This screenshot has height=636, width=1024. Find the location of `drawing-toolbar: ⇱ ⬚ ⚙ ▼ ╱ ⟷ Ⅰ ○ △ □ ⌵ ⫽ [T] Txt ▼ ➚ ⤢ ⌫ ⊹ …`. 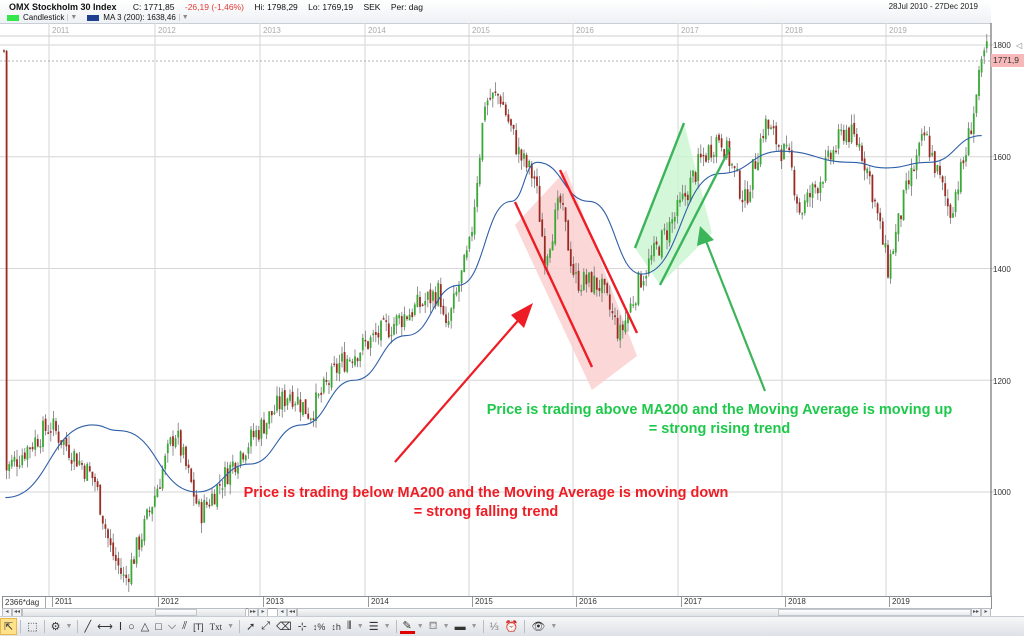

drawing-toolbar: ⇱ ⬚ ⚙ ▼ ╱ ⟷ Ⅰ ○ △ □ ⌵ ⫽ [T] Txt ▼ ➚ ⤢ ⌫ ⊹ … is located at coordinates (512, 626).